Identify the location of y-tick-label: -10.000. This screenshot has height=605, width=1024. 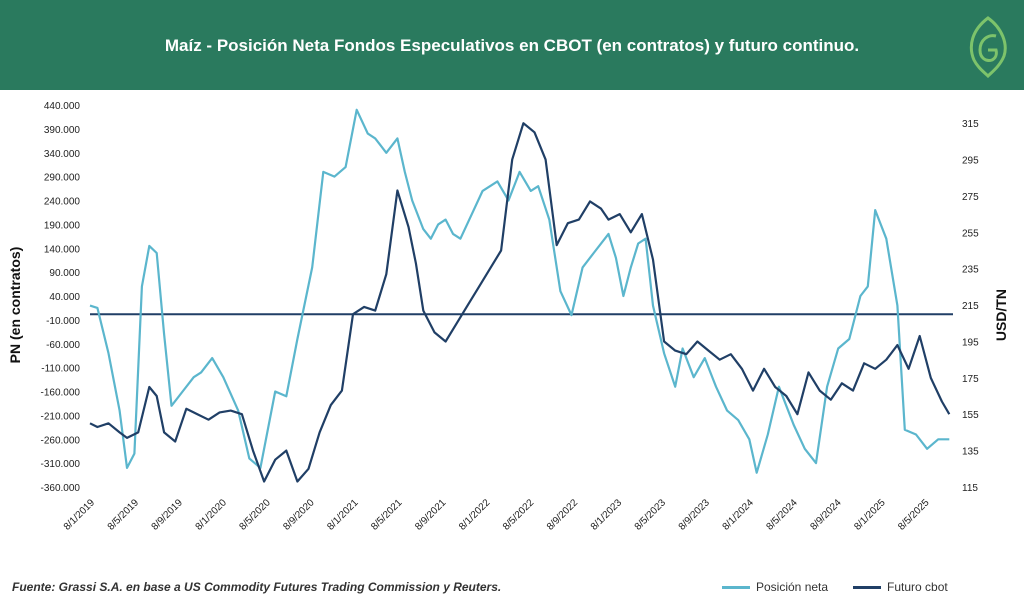
(63, 321).